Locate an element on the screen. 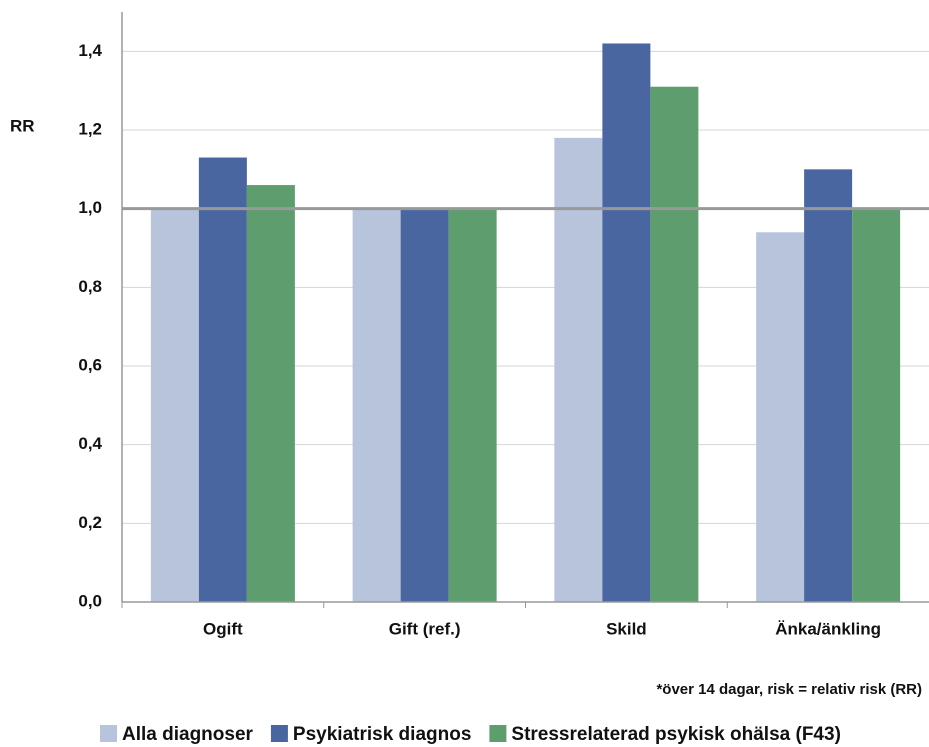  y-tick-label: 1,0 is located at coordinates (90, 207).